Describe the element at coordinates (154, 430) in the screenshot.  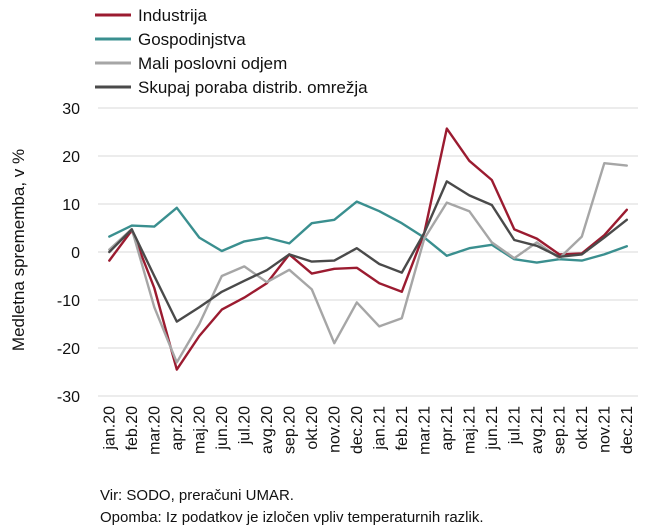
I see `x-tick-label: mar.20` at that location.